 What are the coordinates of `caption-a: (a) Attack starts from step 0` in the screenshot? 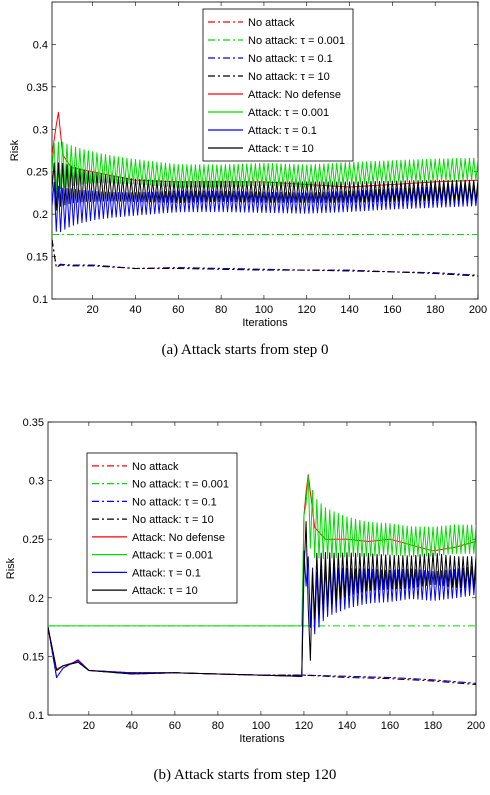 It's located at (245, 350).